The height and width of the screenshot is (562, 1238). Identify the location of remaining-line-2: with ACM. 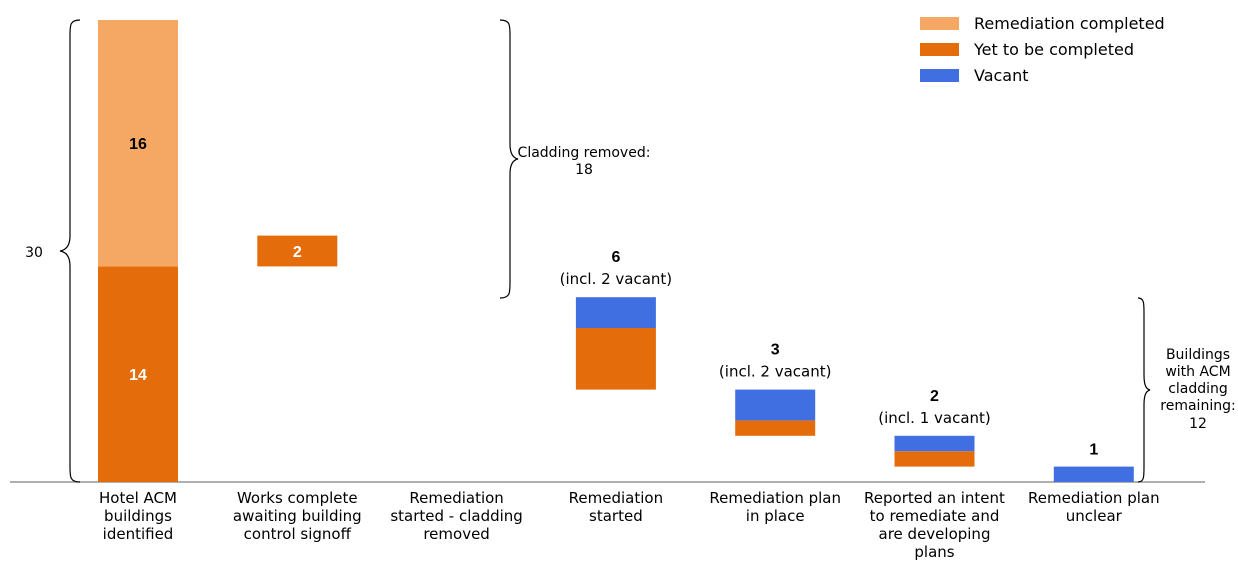
(1197, 372).